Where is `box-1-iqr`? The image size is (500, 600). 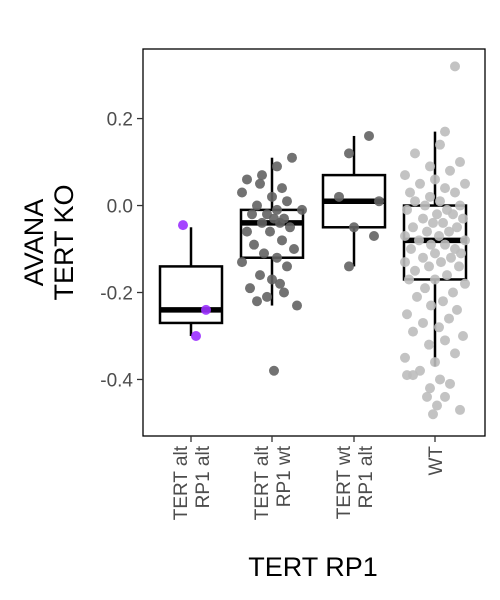 box-1-iqr is located at coordinates (191, 295).